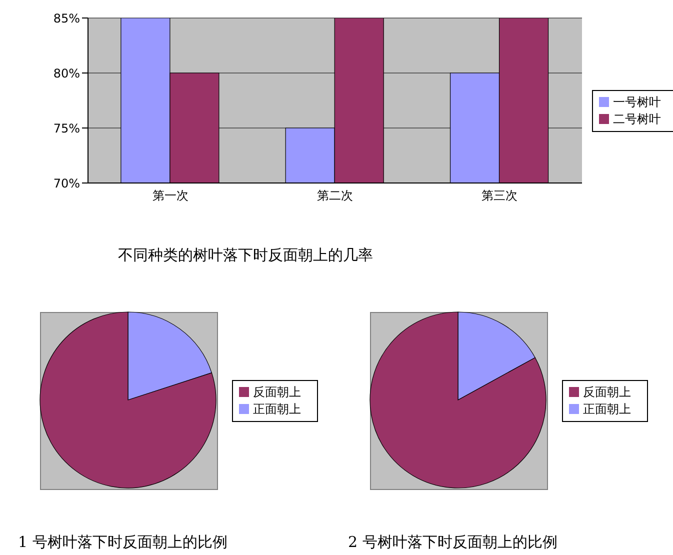  What do you see at coordinates (335, 195) in the screenshot?
I see `x-tick-label: 第二次` at bounding box center [335, 195].